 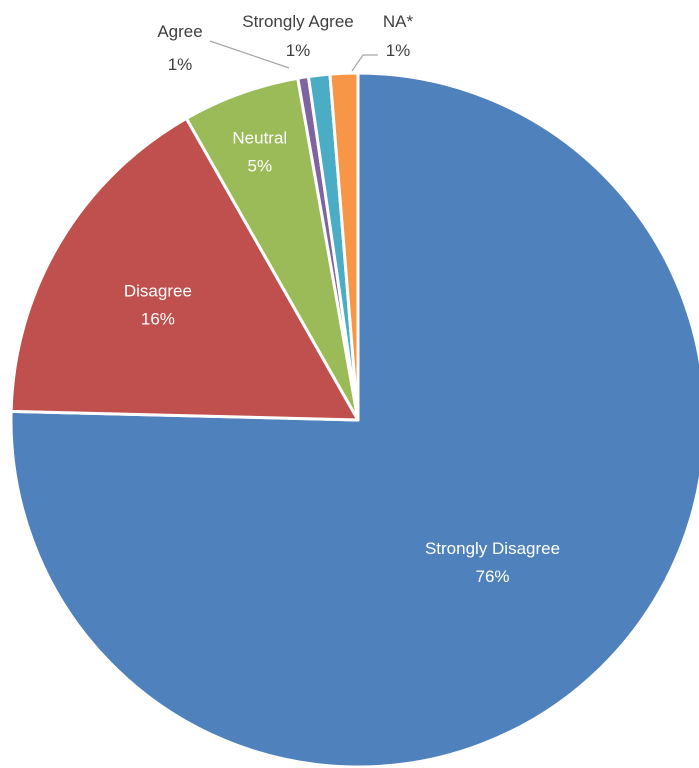 What do you see at coordinates (180, 64) in the screenshot?
I see `slice-value-agree: 1%` at bounding box center [180, 64].